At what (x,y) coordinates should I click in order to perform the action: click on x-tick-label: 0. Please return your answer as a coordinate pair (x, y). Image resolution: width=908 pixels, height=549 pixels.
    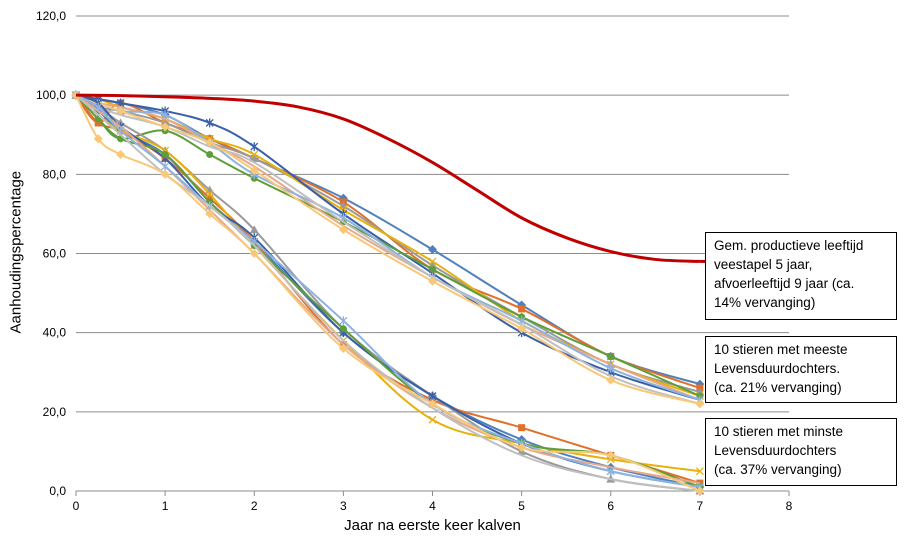
    Looking at the image, I should click on (76, 506).